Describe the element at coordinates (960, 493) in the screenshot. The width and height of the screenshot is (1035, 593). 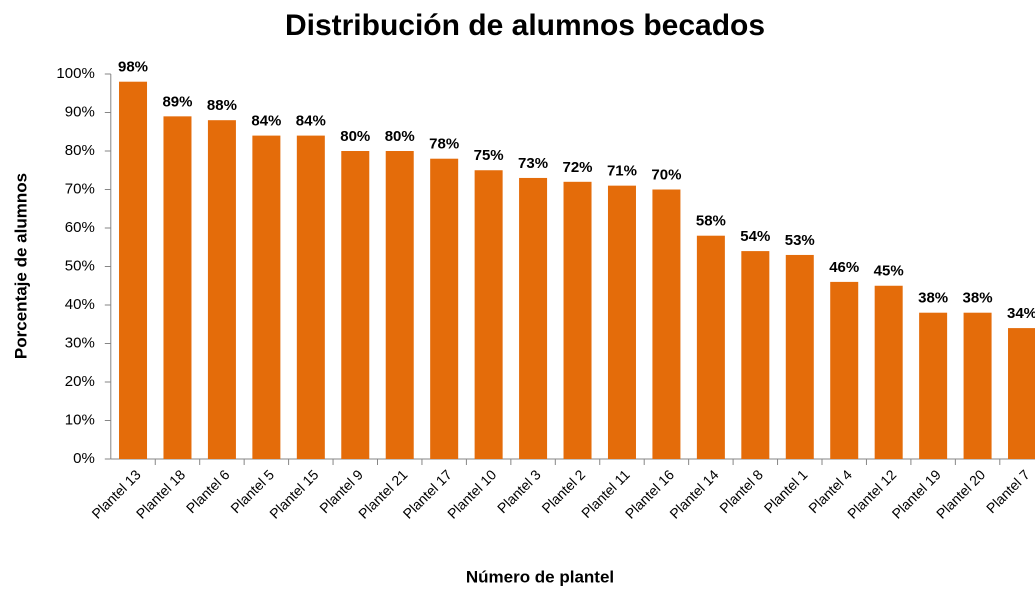
I see `x-tick-label: Plantel 20` at that location.